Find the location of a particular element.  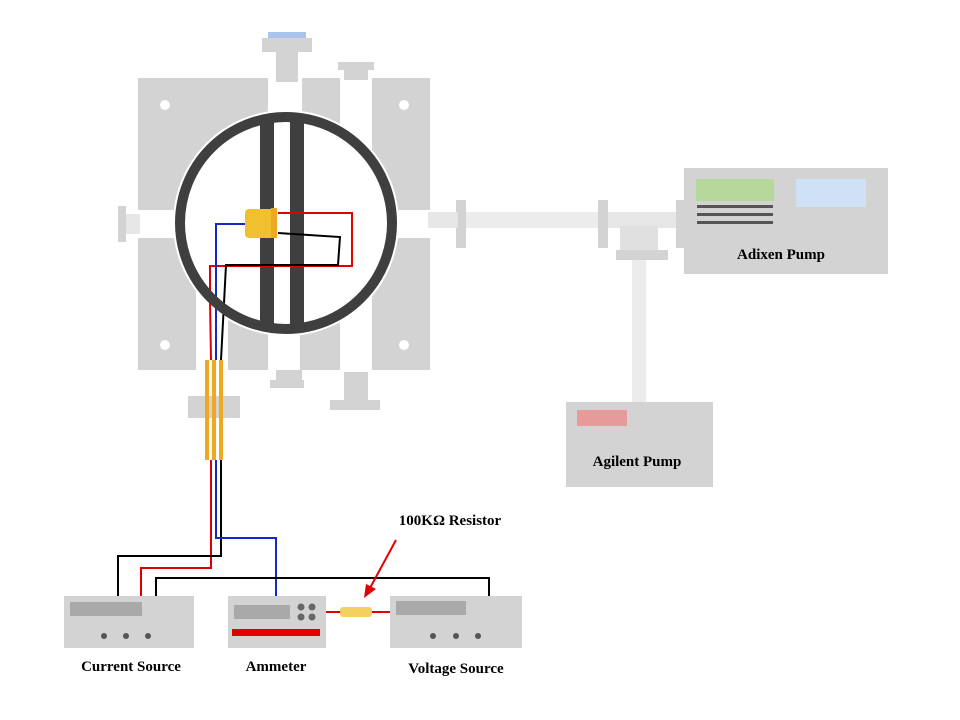

red-wire is located at coordinates (176, 529).